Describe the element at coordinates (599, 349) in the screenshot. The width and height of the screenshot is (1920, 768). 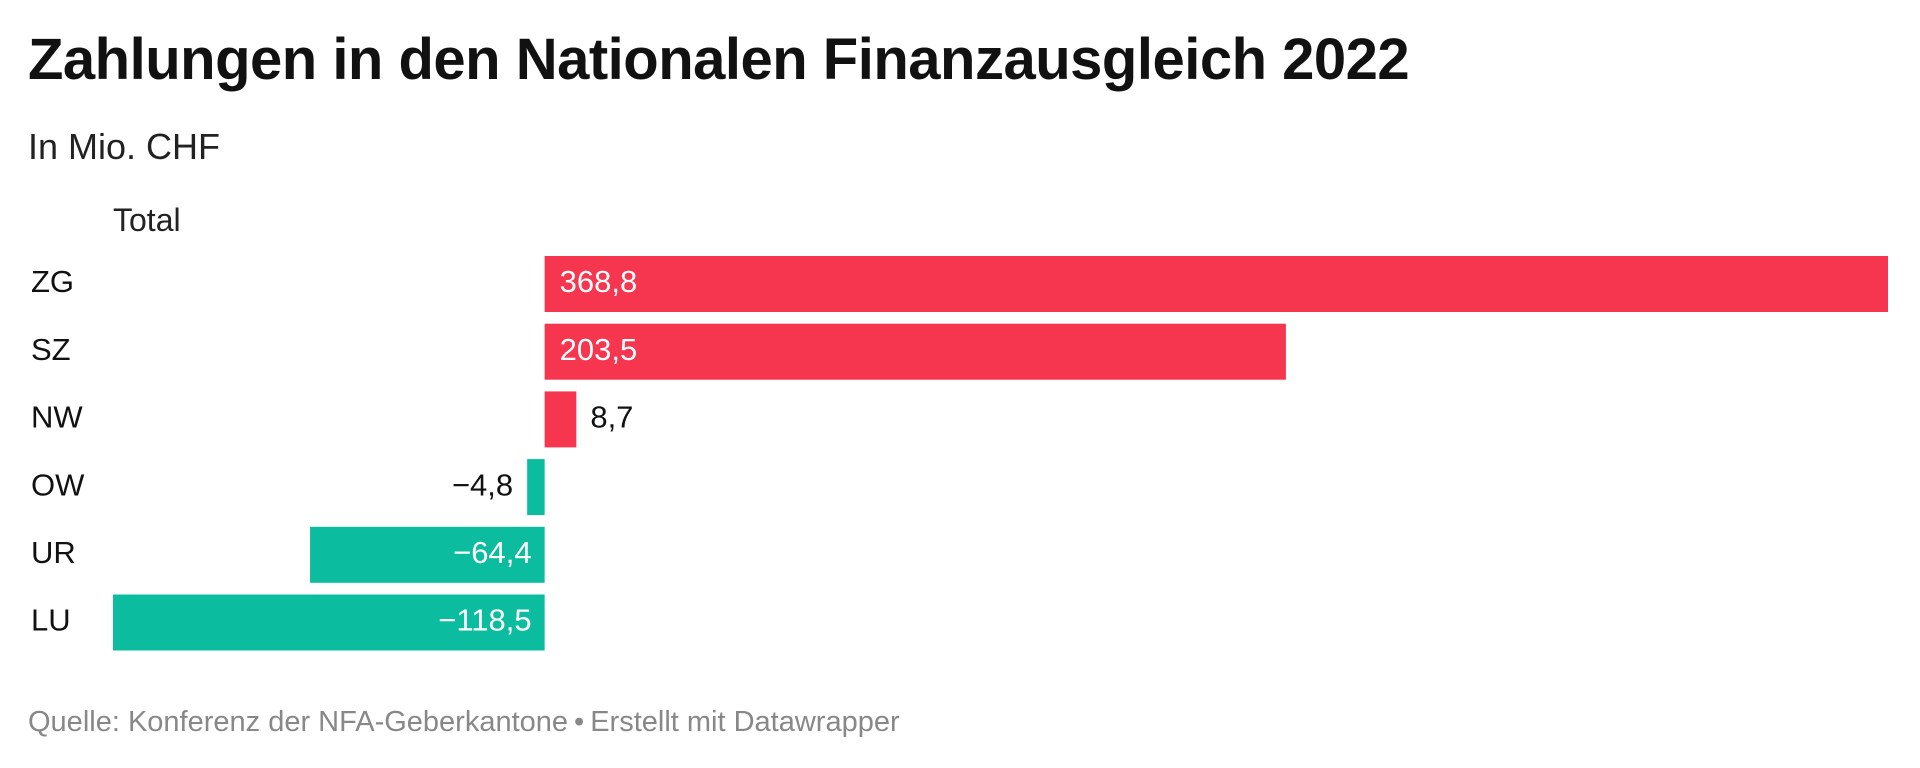
I see `value-label-sz: 203,5` at that location.